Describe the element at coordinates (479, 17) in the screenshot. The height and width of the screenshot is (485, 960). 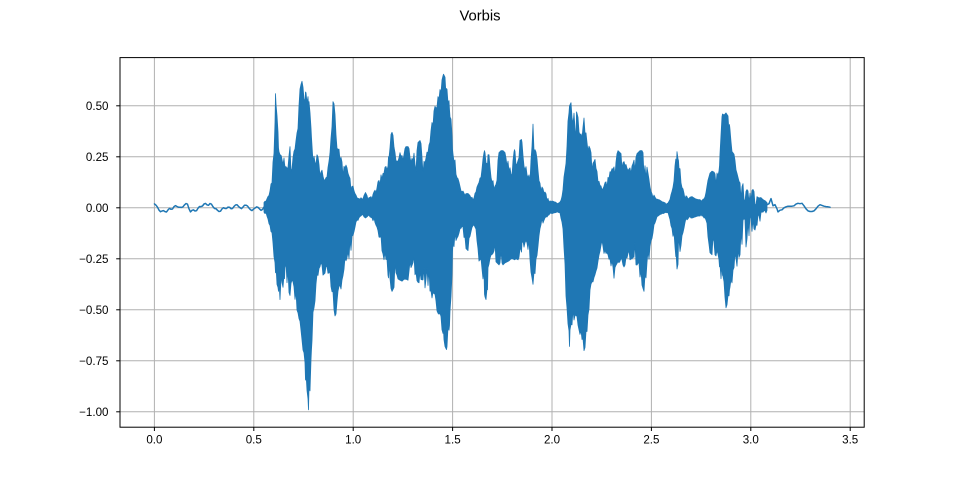
I see `svg-text: Vorbis` at that location.